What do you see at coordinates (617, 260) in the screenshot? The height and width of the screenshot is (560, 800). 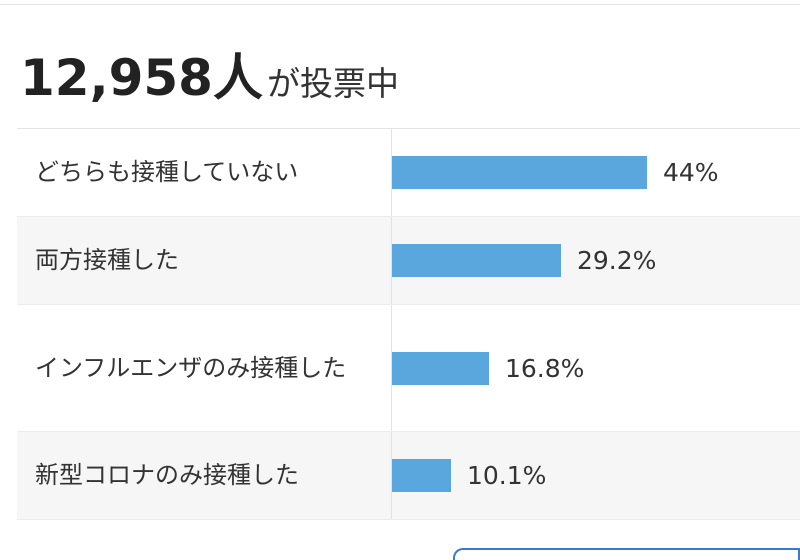 I see `poll-percentage-label: 29.2%` at bounding box center [617, 260].